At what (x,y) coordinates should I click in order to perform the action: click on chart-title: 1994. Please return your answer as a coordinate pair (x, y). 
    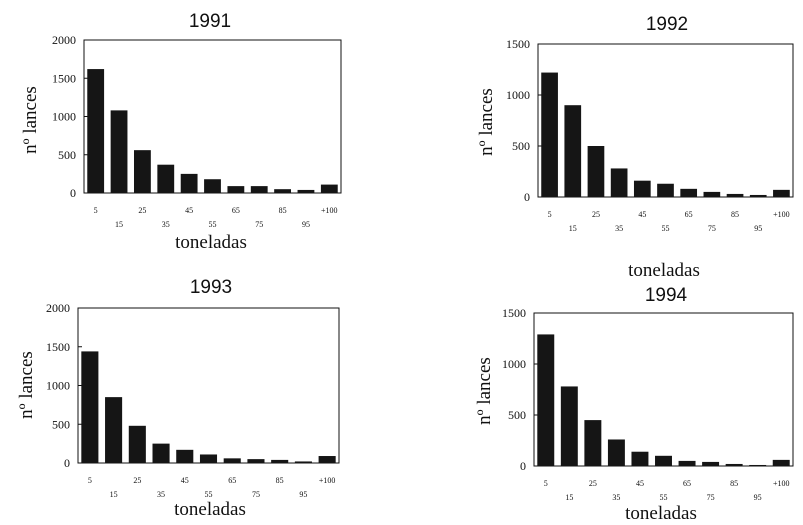
    Looking at the image, I should click on (666, 295).